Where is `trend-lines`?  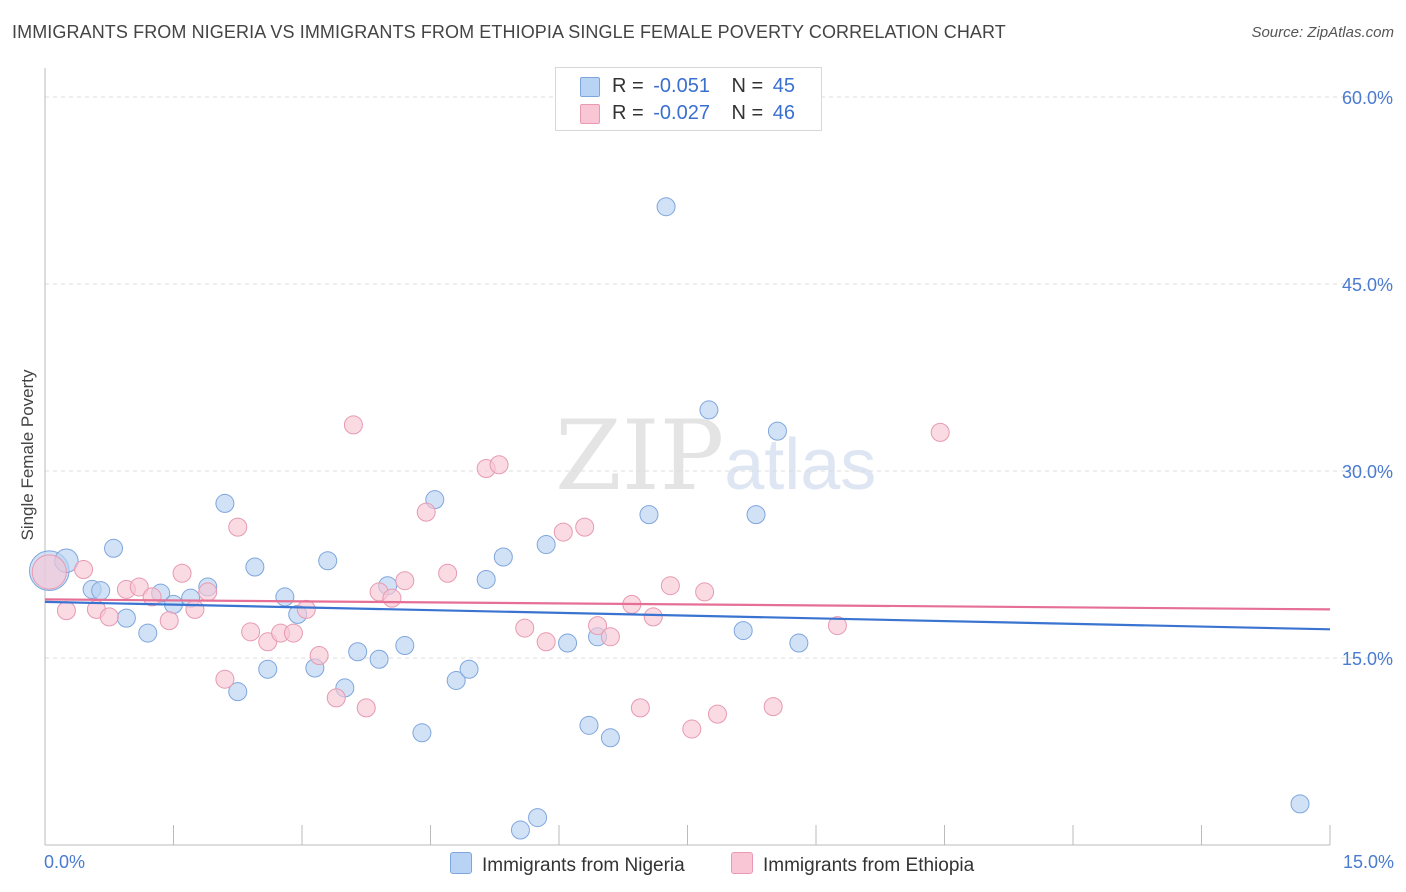
trend-lines is located at coordinates (687, 614).